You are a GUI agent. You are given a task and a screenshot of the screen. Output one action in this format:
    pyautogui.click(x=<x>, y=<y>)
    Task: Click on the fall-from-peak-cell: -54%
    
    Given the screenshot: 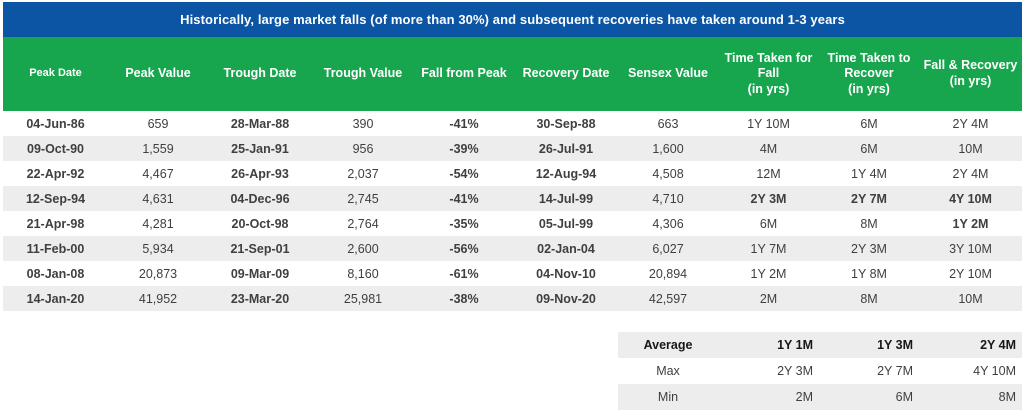 What is the action you would take?
    pyautogui.click(x=464, y=173)
    